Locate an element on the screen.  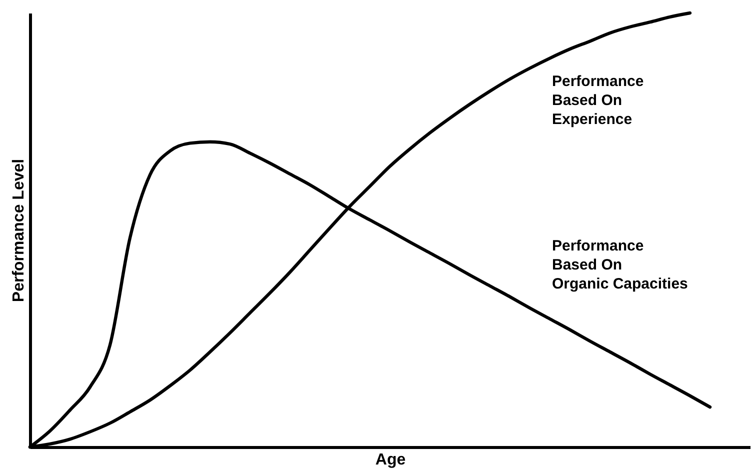
y-axis-title: Performance Level is located at coordinates (19, 230).